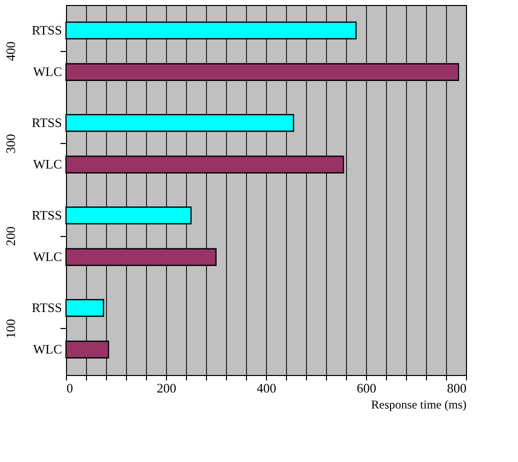 The image size is (518, 462). What do you see at coordinates (47, 30) in the screenshot?
I see `series-label: RTSS` at bounding box center [47, 30].